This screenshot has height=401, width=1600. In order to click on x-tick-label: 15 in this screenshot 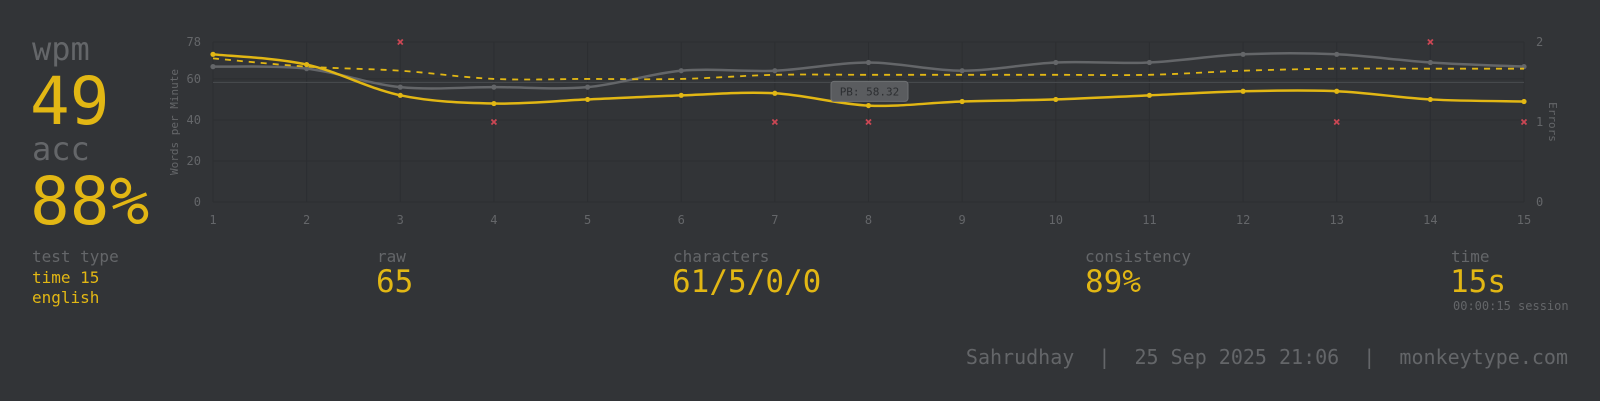, I will do `click(1524, 220)`.